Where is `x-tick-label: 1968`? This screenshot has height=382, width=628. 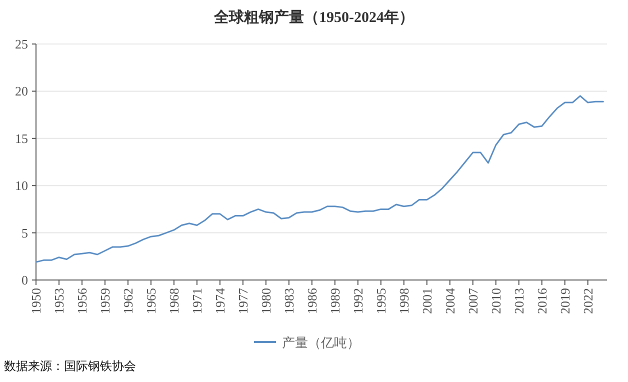 x-tick-label: 1968 is located at coordinates (174, 301).